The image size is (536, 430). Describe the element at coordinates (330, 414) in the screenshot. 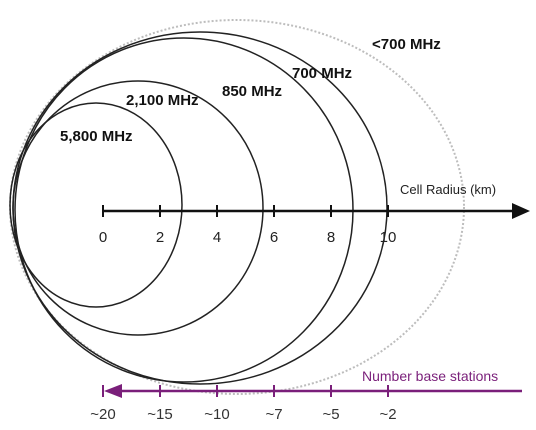

I see `base-stations-tick-label: ~5` at that location.